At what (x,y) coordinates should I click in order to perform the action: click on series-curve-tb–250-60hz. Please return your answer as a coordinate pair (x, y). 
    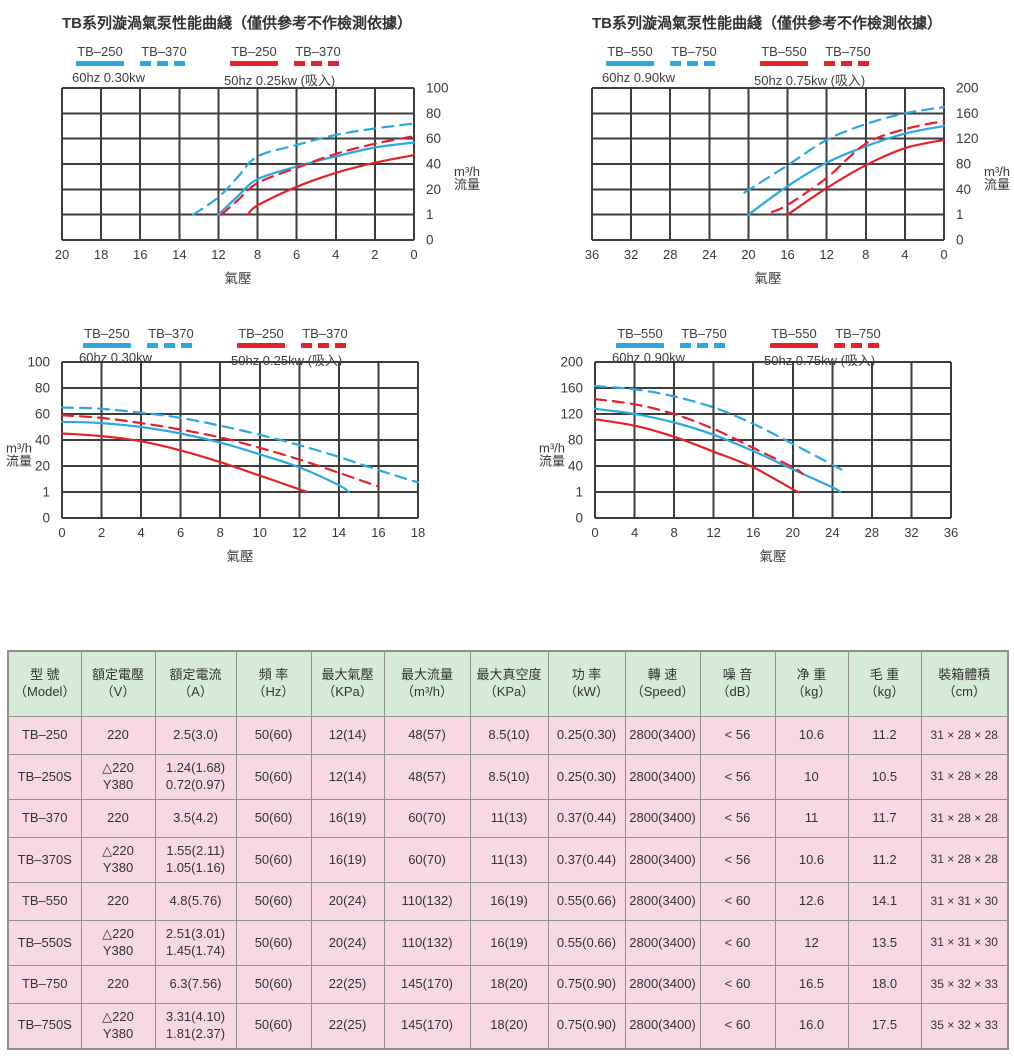
    Looking at the image, I should click on (316, 178).